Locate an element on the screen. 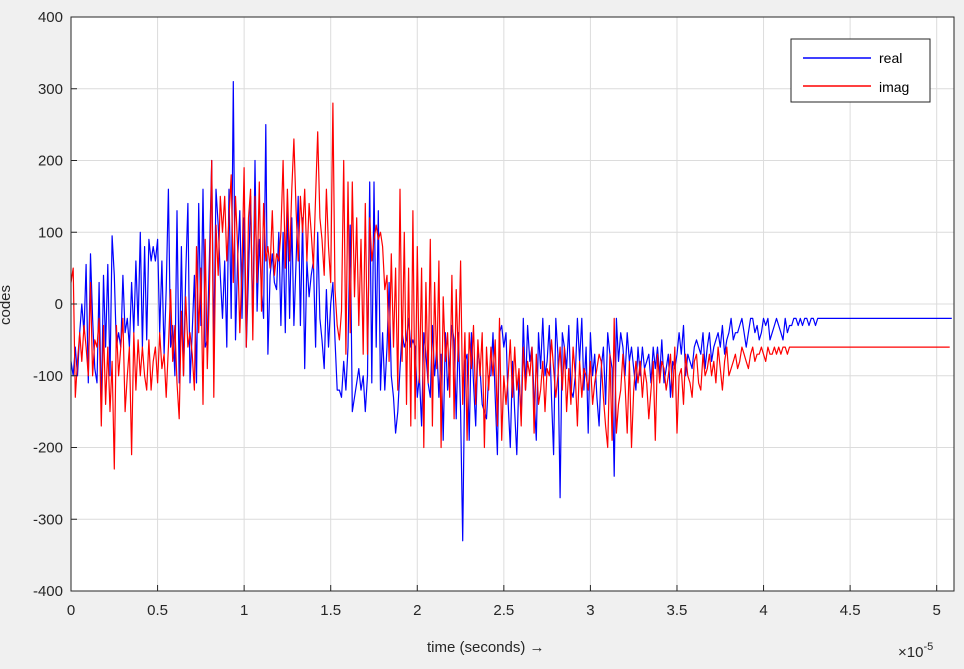 The width and height of the screenshot is (964, 669). x-axis-label: time (seconds) → is located at coordinates (486, 647).